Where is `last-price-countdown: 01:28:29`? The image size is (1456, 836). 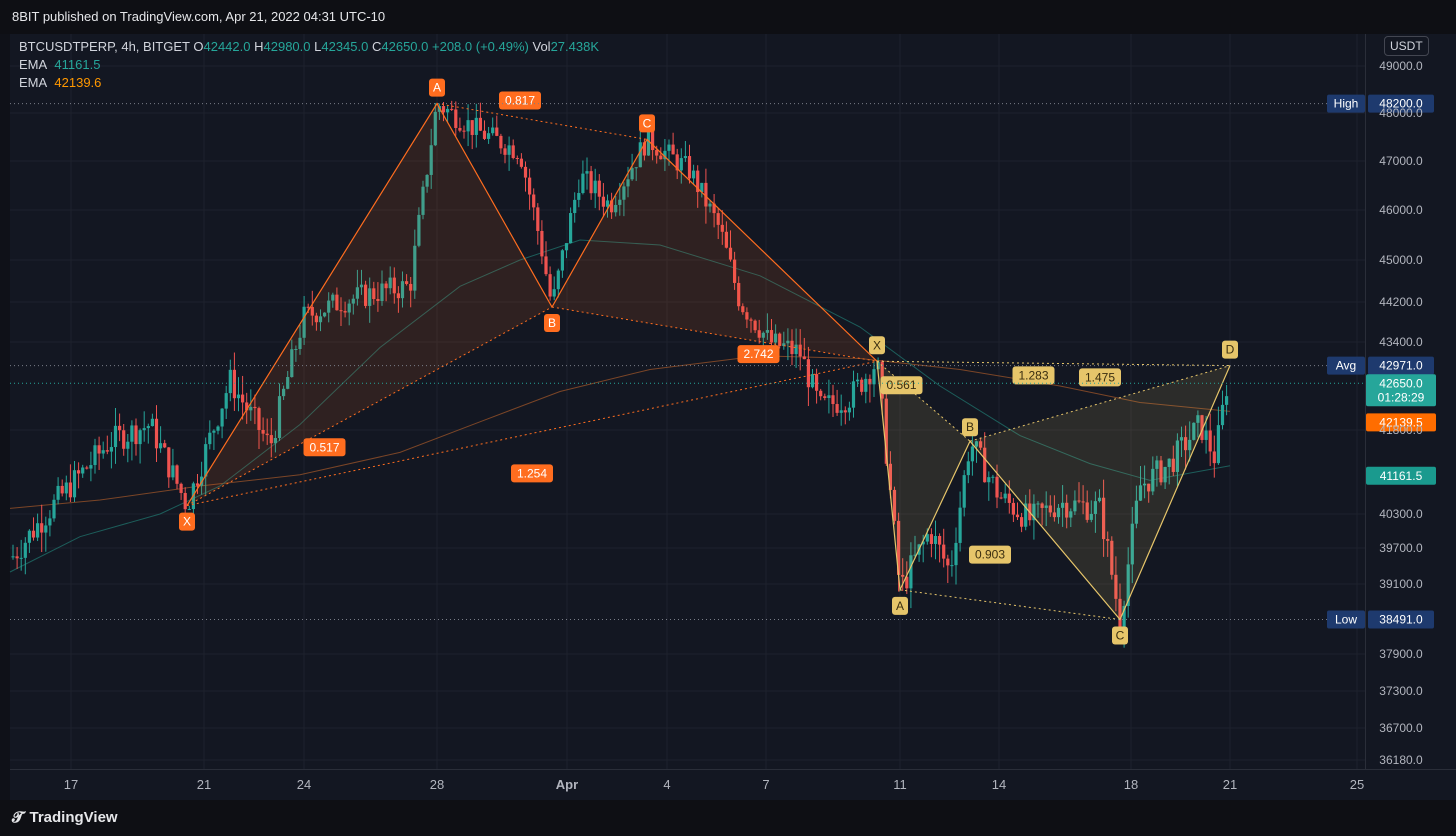 last-price-countdown: 01:28:29 is located at coordinates (1401, 397).